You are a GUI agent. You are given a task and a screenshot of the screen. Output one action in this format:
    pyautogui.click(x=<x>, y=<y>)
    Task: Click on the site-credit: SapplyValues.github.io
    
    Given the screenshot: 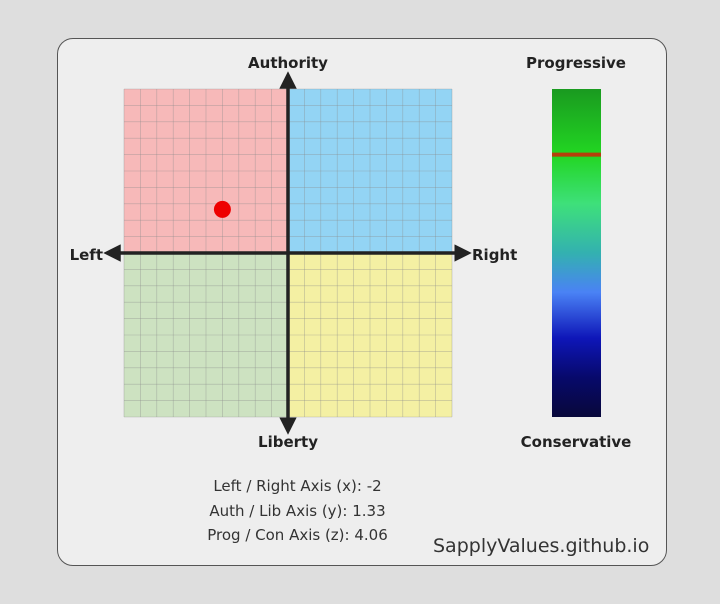 What is the action you would take?
    pyautogui.click(x=541, y=546)
    